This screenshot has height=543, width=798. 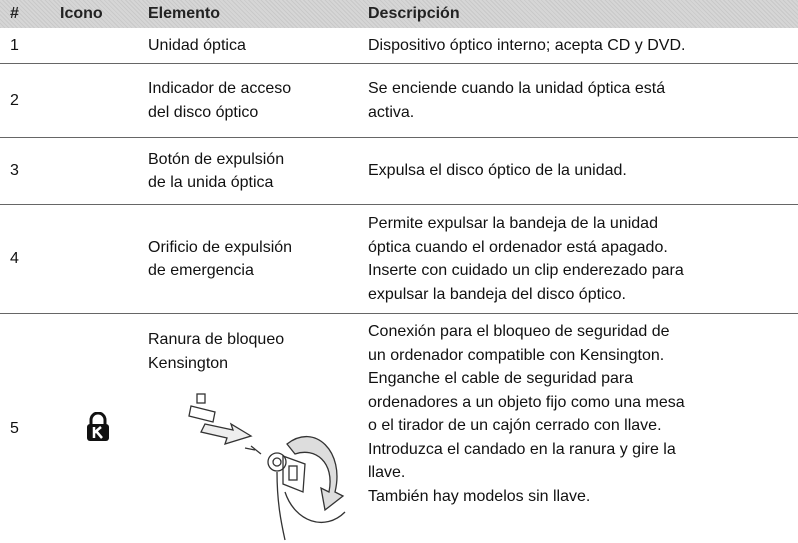 I want to click on description-line: También hay modelos sin llave., so click(x=479, y=496).